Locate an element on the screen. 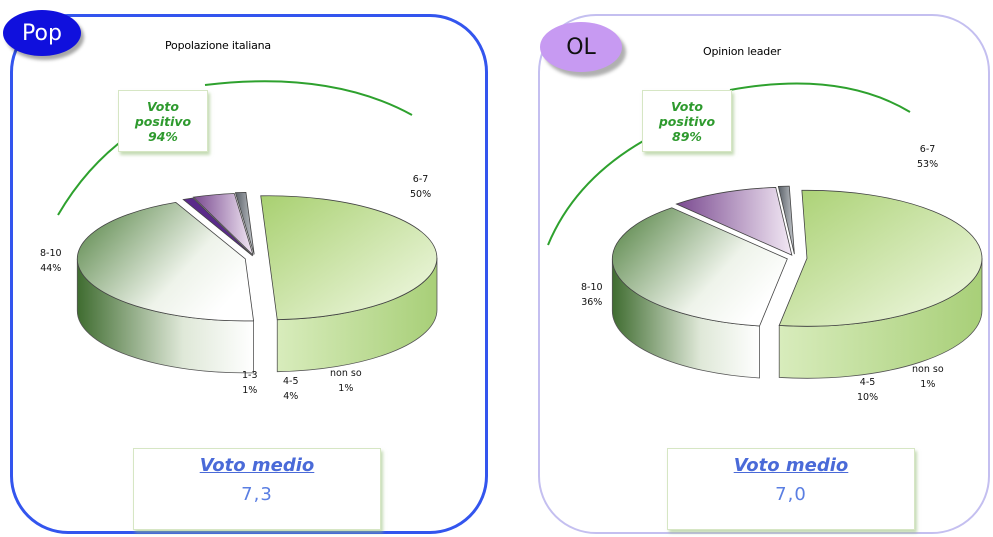  positive-vote-callout-pop: Voto positivo 94% is located at coordinates (163, 121).